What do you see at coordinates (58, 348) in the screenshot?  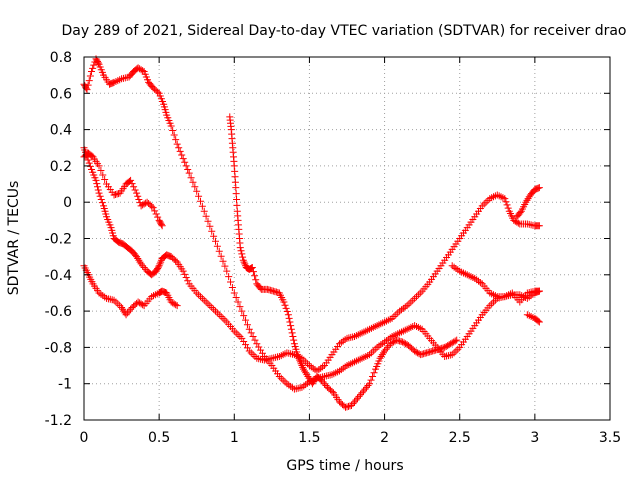 I see `y-tick-label: -0.8` at bounding box center [58, 348].